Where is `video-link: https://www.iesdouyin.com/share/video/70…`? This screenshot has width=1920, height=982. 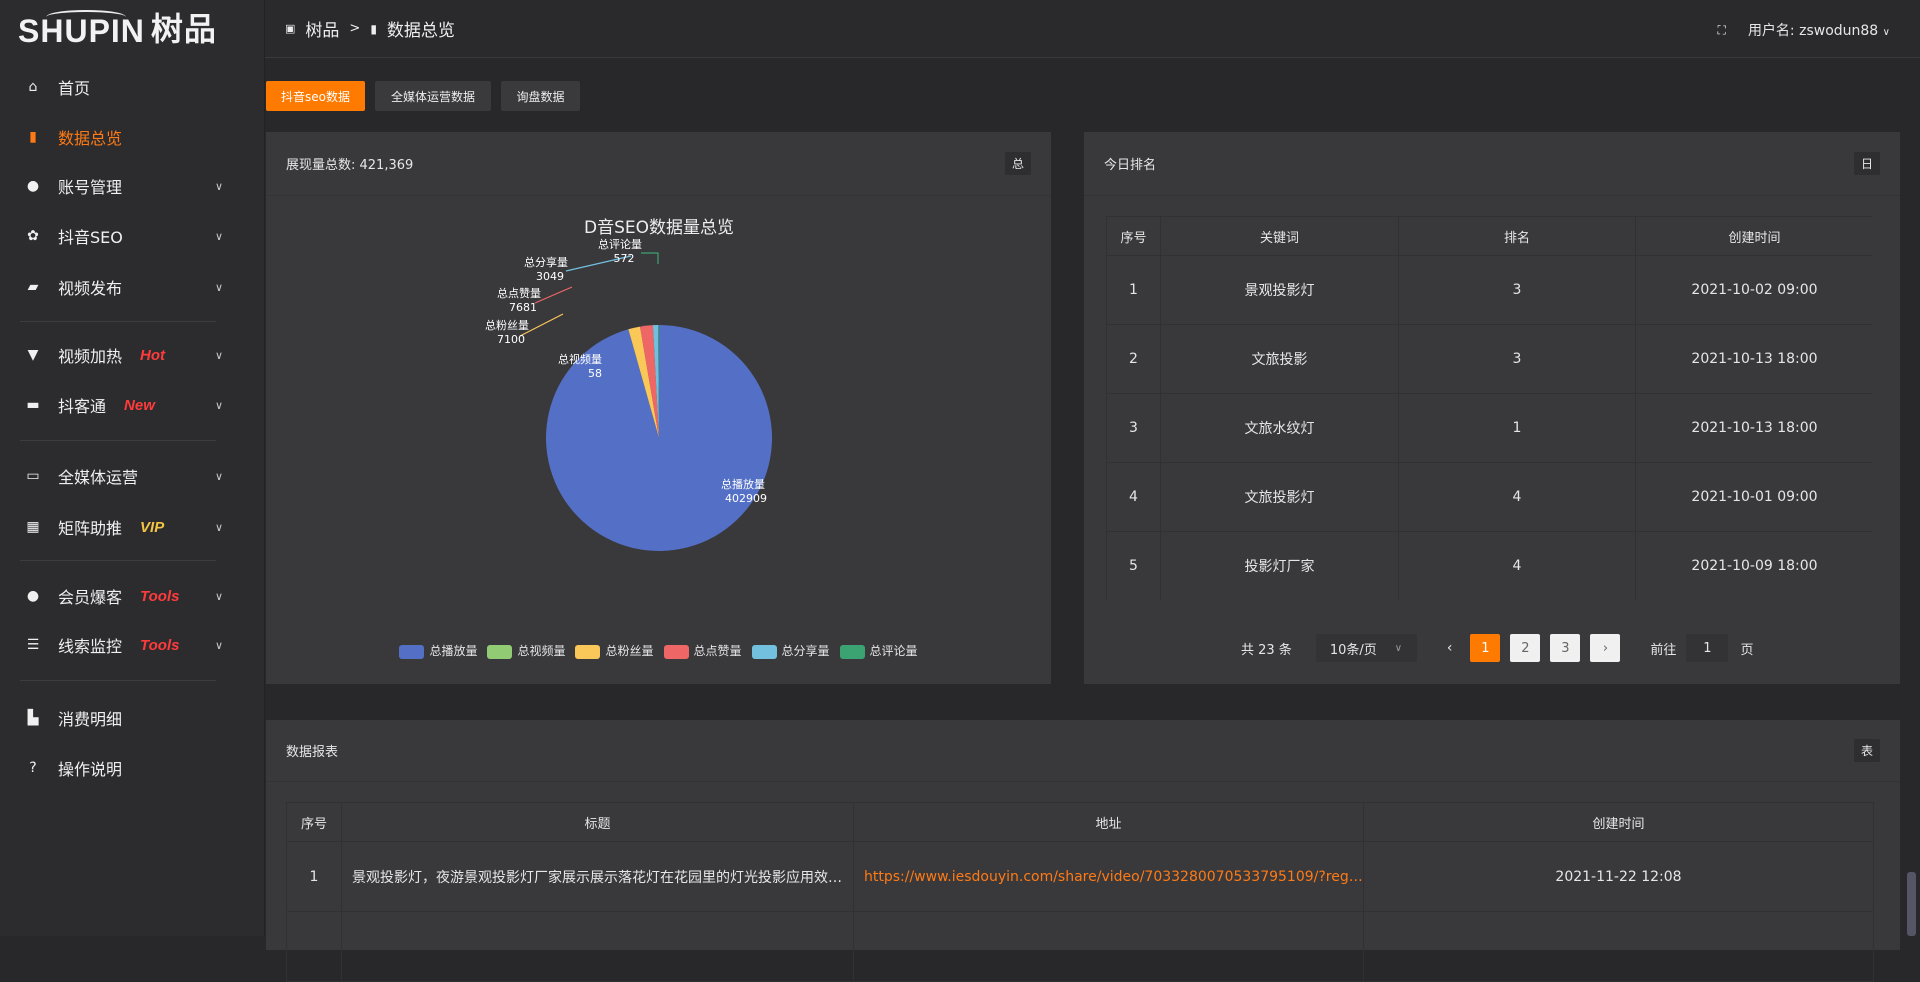
video-link: https://www.iesdouyin.com/share/video/70… is located at coordinates (1108, 876).